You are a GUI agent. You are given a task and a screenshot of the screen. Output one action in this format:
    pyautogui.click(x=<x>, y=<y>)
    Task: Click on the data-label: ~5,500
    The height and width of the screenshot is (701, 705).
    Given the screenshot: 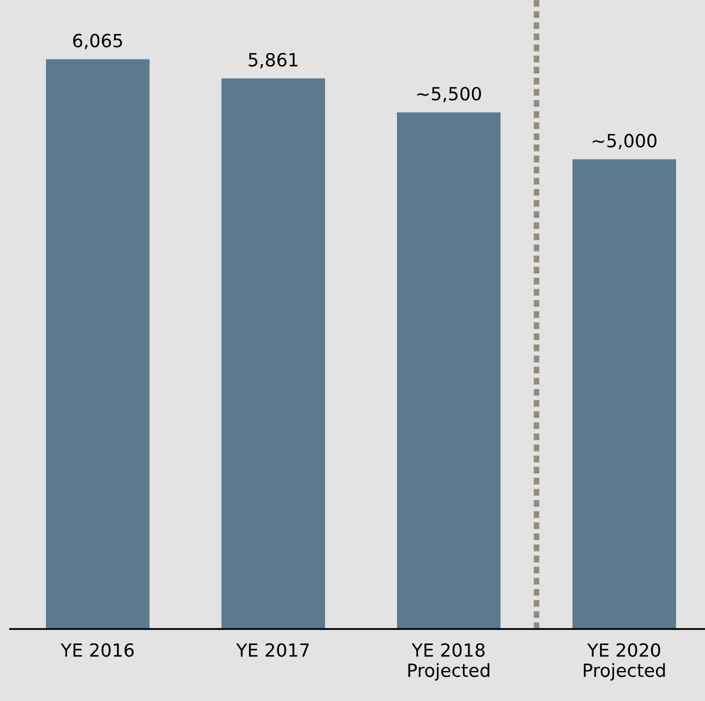 What is the action you would take?
    pyautogui.click(x=449, y=94)
    